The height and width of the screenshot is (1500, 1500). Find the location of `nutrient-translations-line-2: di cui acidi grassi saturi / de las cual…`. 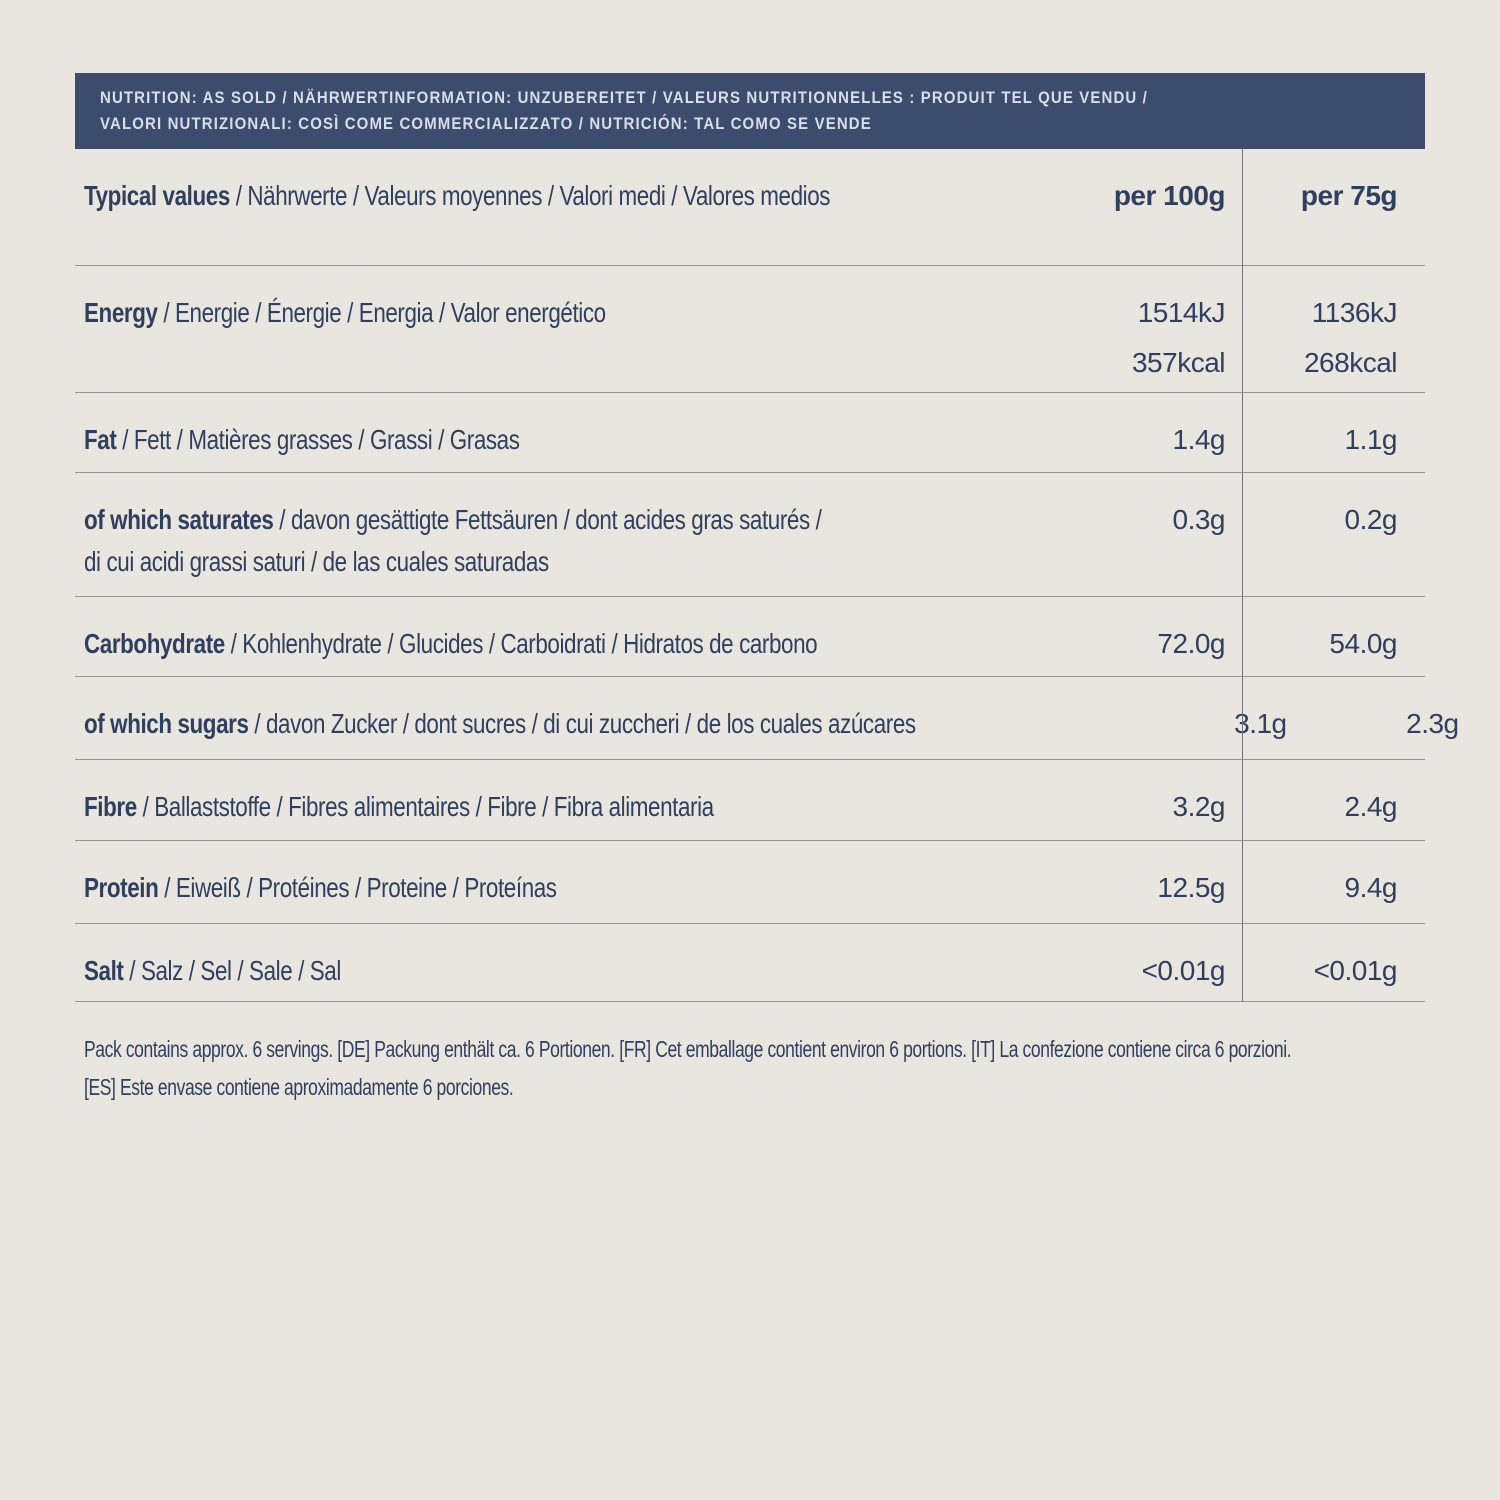

nutrient-translations-line-2: di cui acidi grassi saturi / de las cual… is located at coordinates (316, 561).